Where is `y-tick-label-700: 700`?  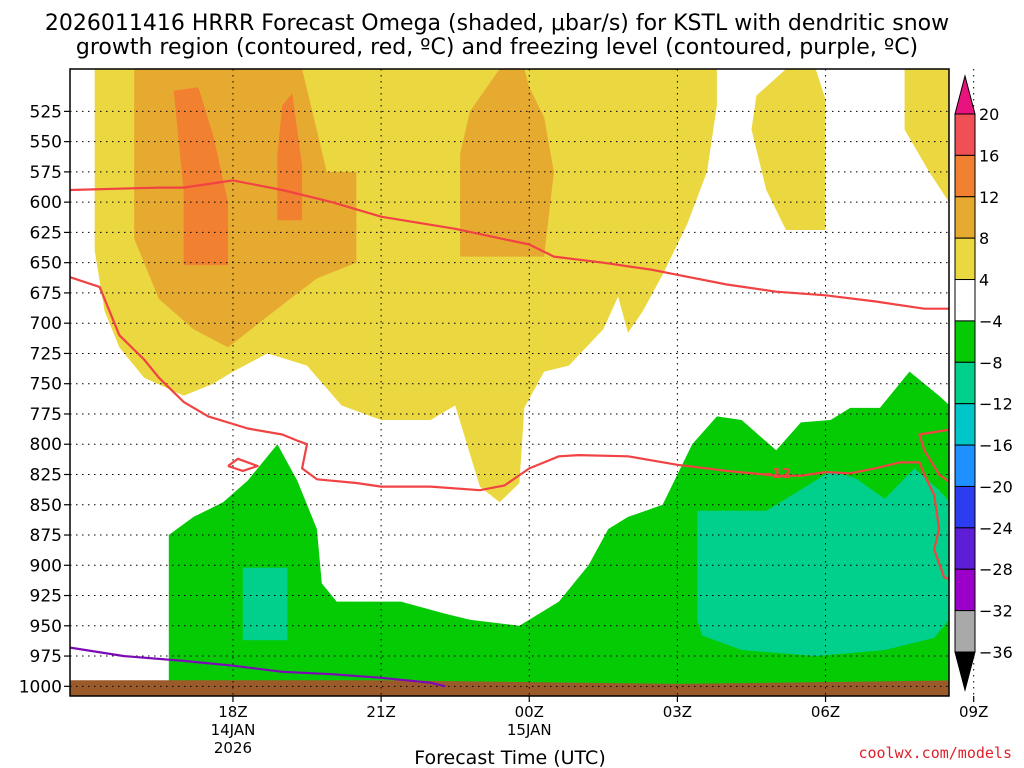
y-tick-label-700: 700 is located at coordinates (46, 324).